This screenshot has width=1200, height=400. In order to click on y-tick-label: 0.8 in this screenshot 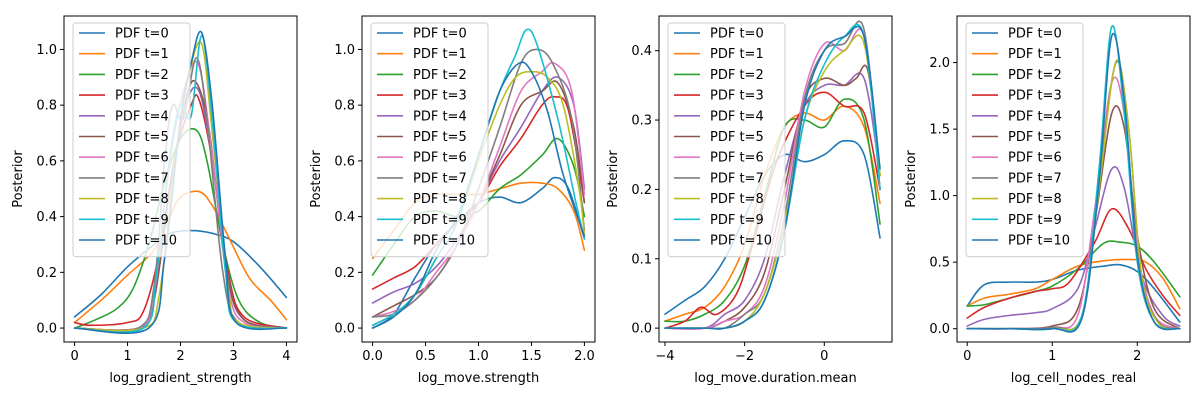, I will do `click(46, 106)`.